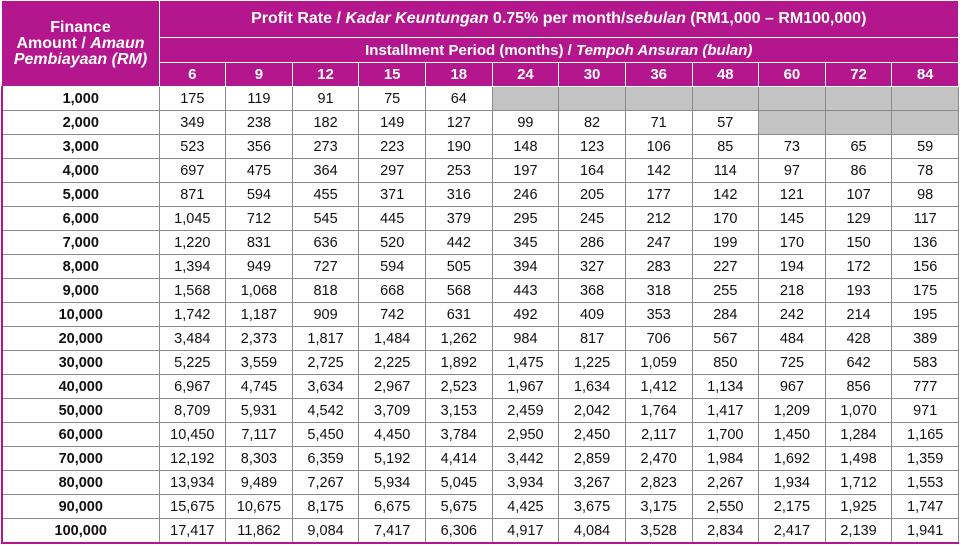  What do you see at coordinates (392, 482) in the screenshot?
I see `installment-cell: 5,934` at bounding box center [392, 482].